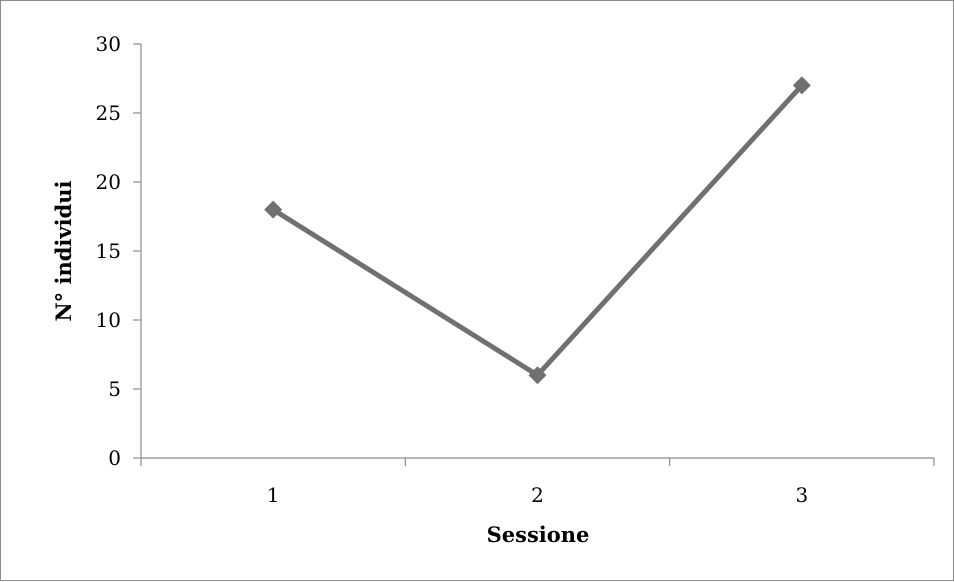  I want to click on y-tick-label: 30, so click(108, 44).